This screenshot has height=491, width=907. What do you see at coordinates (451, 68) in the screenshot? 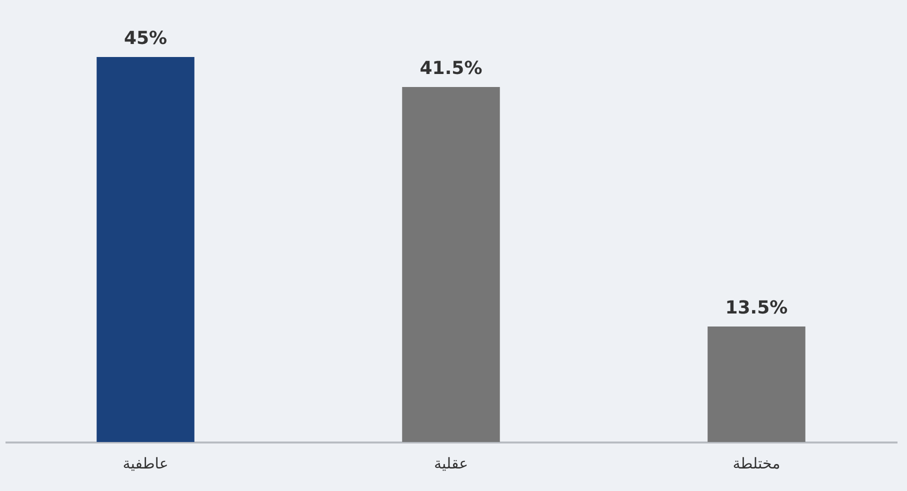
I see `data-label: 41.5%` at bounding box center [451, 68].